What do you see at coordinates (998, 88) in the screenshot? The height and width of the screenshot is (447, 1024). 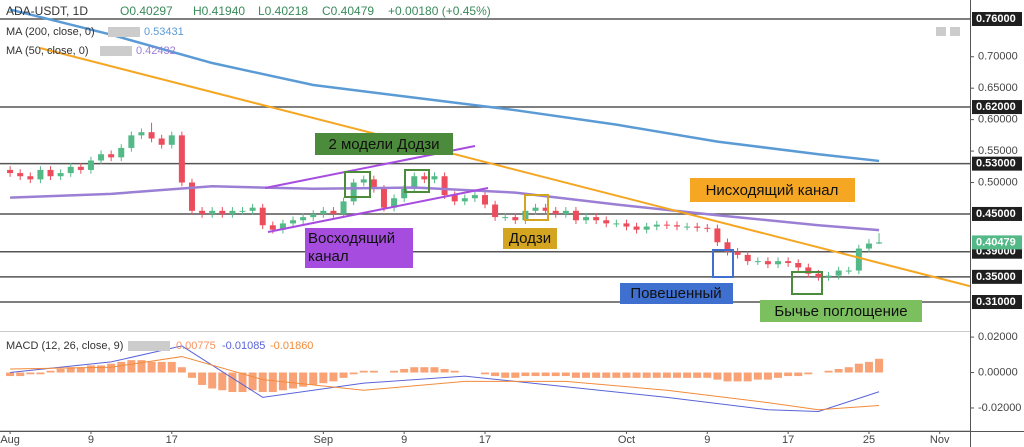 I see `y-tick-label: 0.65000` at bounding box center [998, 88].